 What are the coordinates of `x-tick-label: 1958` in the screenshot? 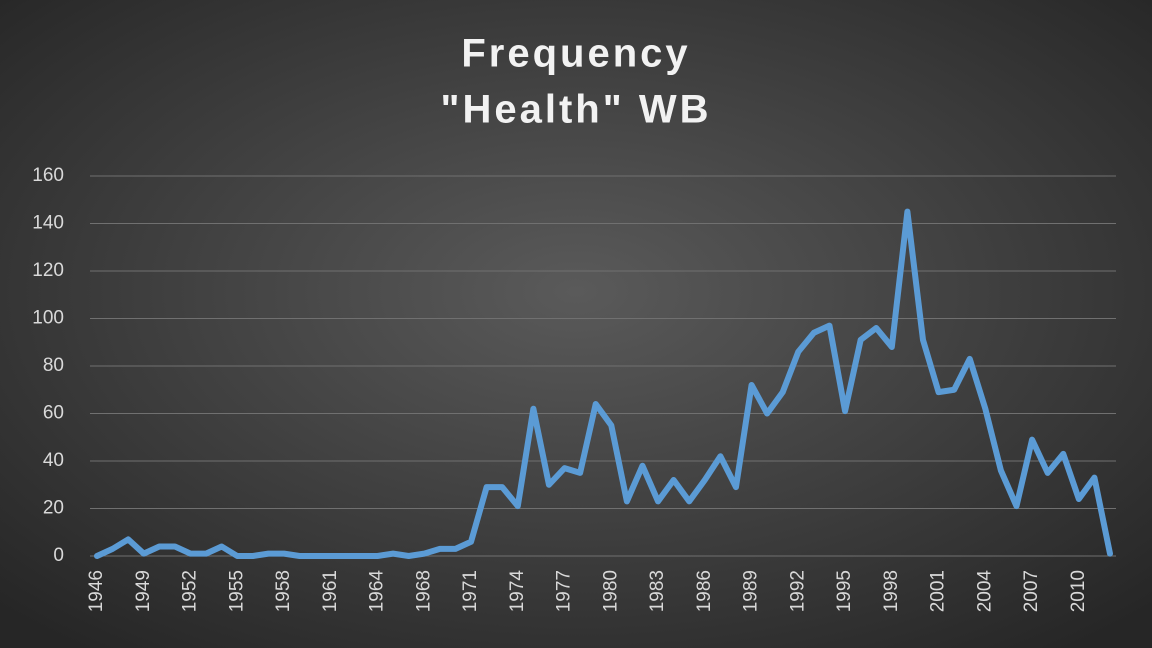 It's located at (283, 591).